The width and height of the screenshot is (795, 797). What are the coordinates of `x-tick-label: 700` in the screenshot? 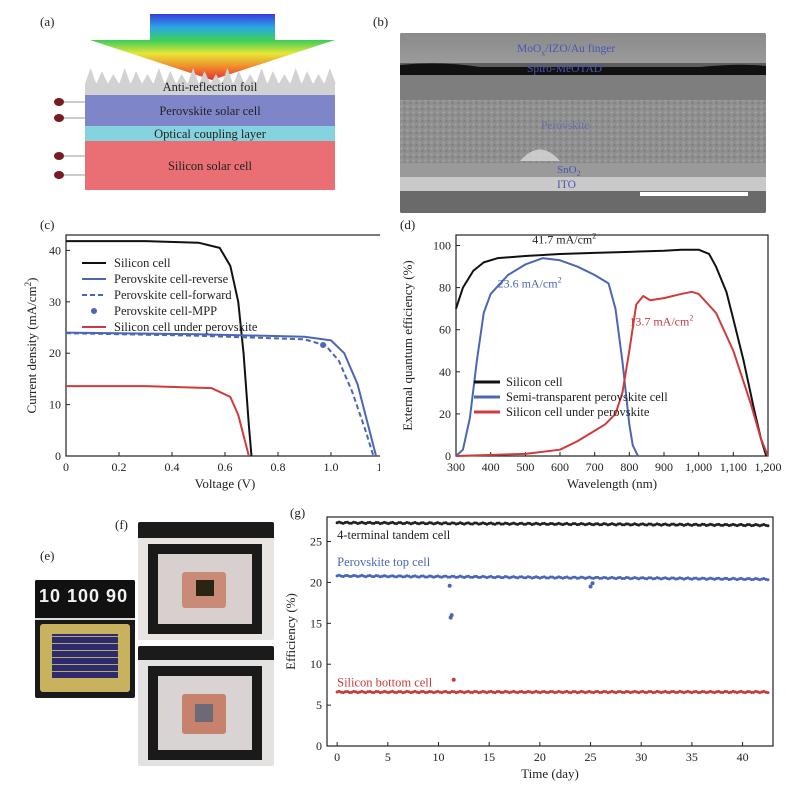 It's located at (595, 467).